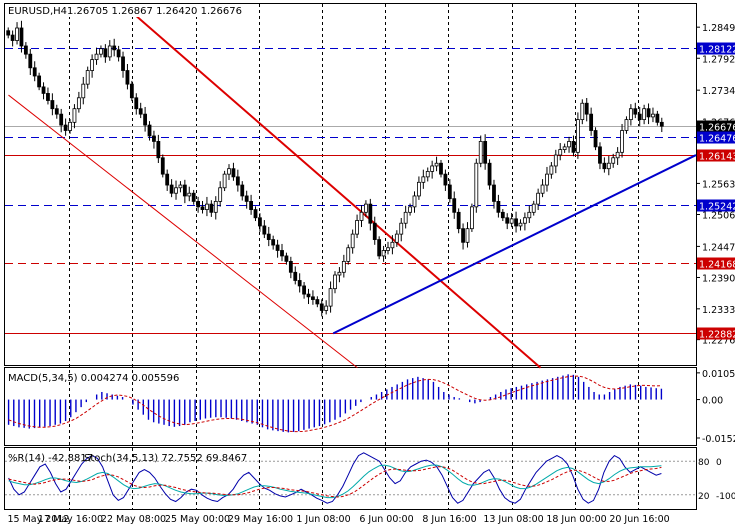  I want to click on macd-histogram, so click(335, 403).